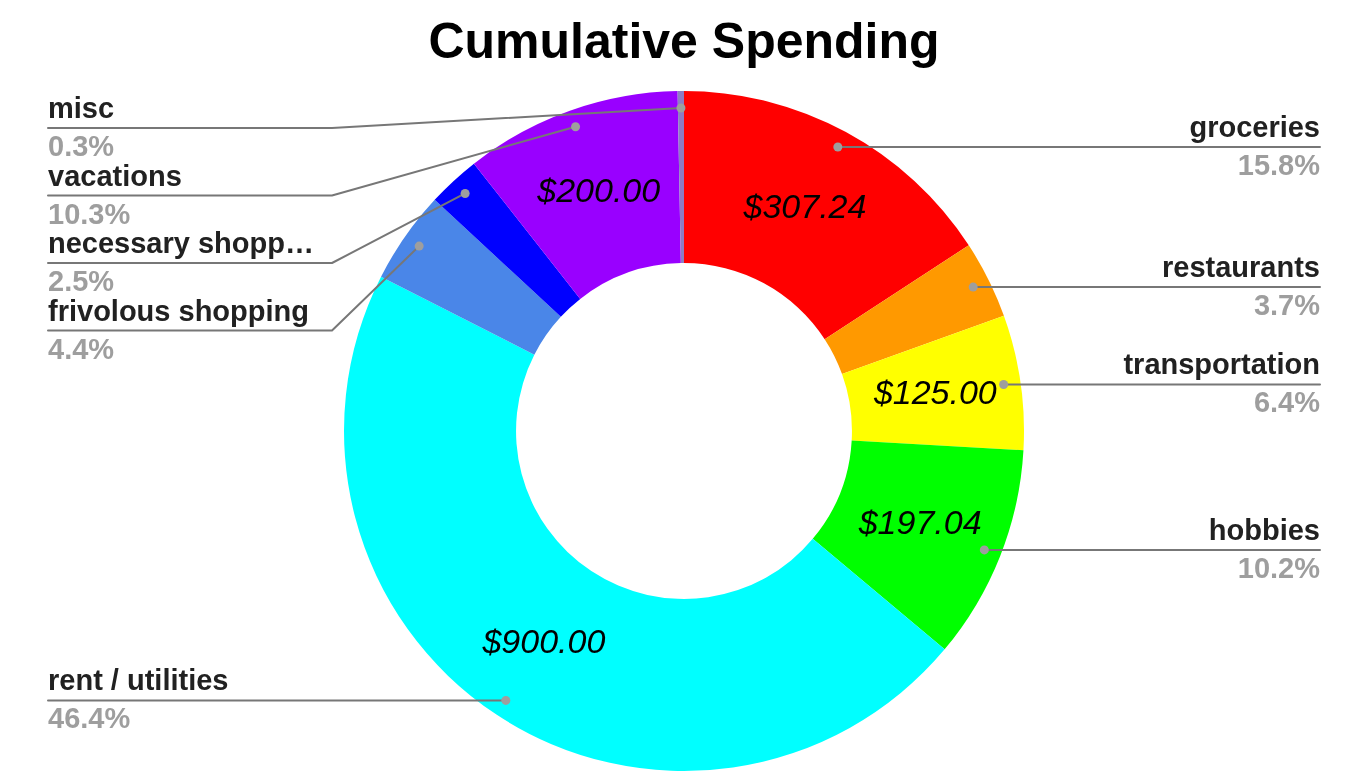 The width and height of the screenshot is (1370, 772). Describe the element at coordinates (684, 41) in the screenshot. I see `chart-title: Cumulative Spending` at that location.